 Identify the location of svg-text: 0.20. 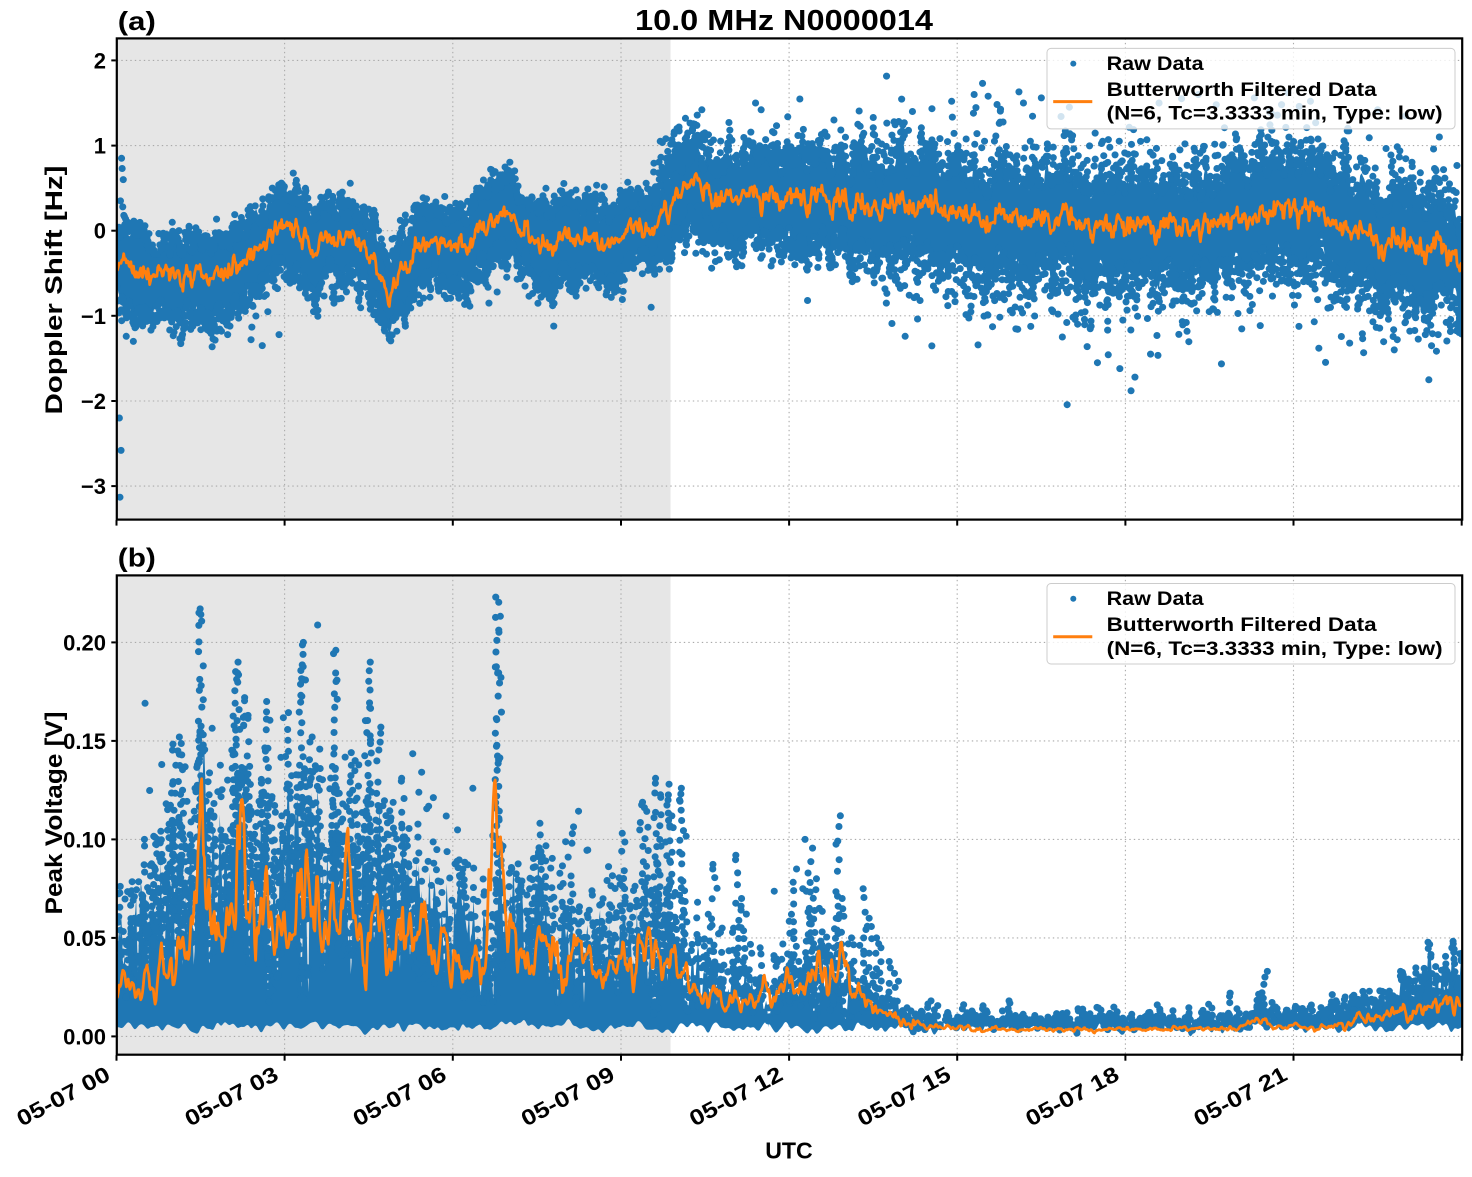
(84, 642).